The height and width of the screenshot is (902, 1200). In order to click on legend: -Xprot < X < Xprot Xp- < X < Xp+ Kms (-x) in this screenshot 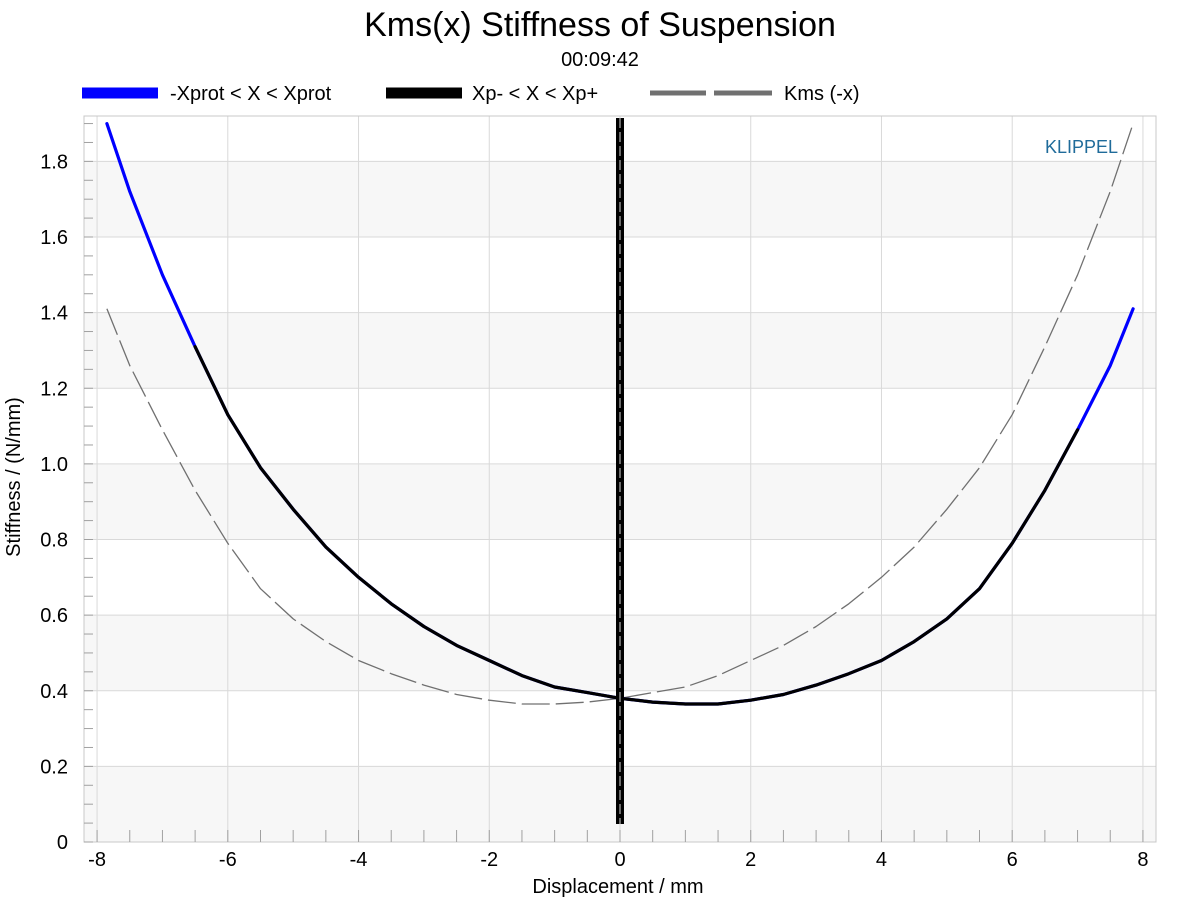, I will do `click(471, 94)`.